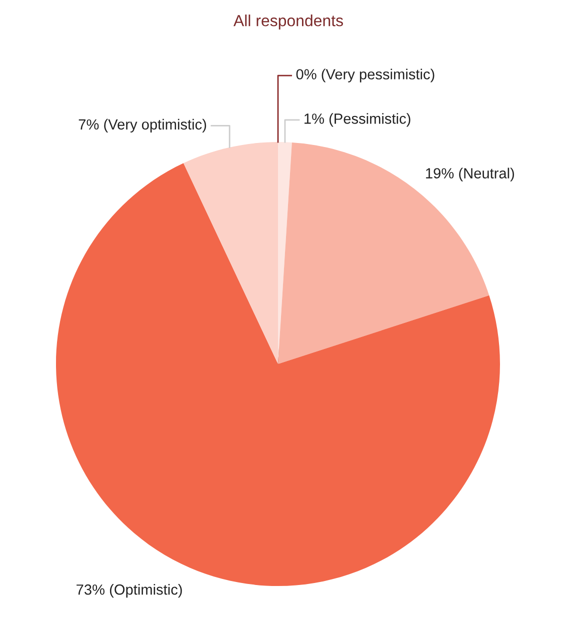 This screenshot has height=634, width=577. What do you see at coordinates (129, 591) in the screenshot?
I see `slice-label: 73% (Optimistic)` at bounding box center [129, 591].